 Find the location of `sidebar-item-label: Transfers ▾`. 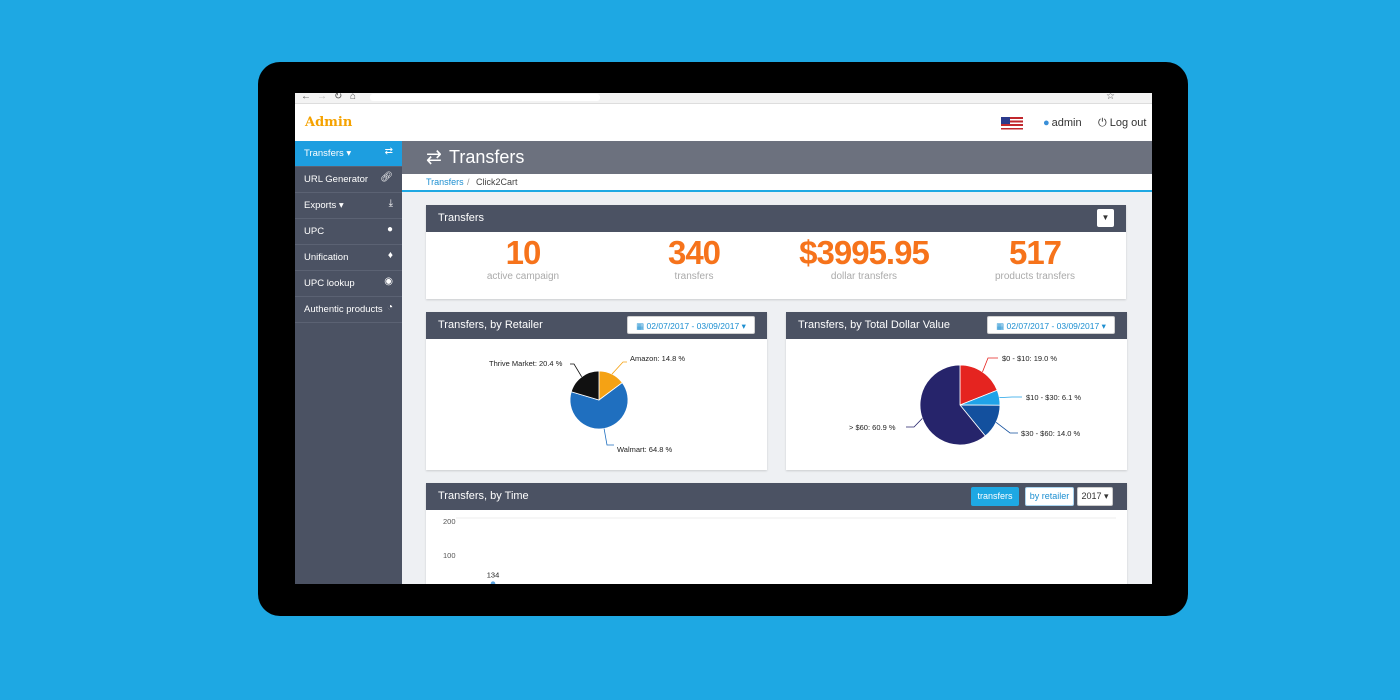

sidebar-item-label: Transfers ▾ is located at coordinates (328, 153).